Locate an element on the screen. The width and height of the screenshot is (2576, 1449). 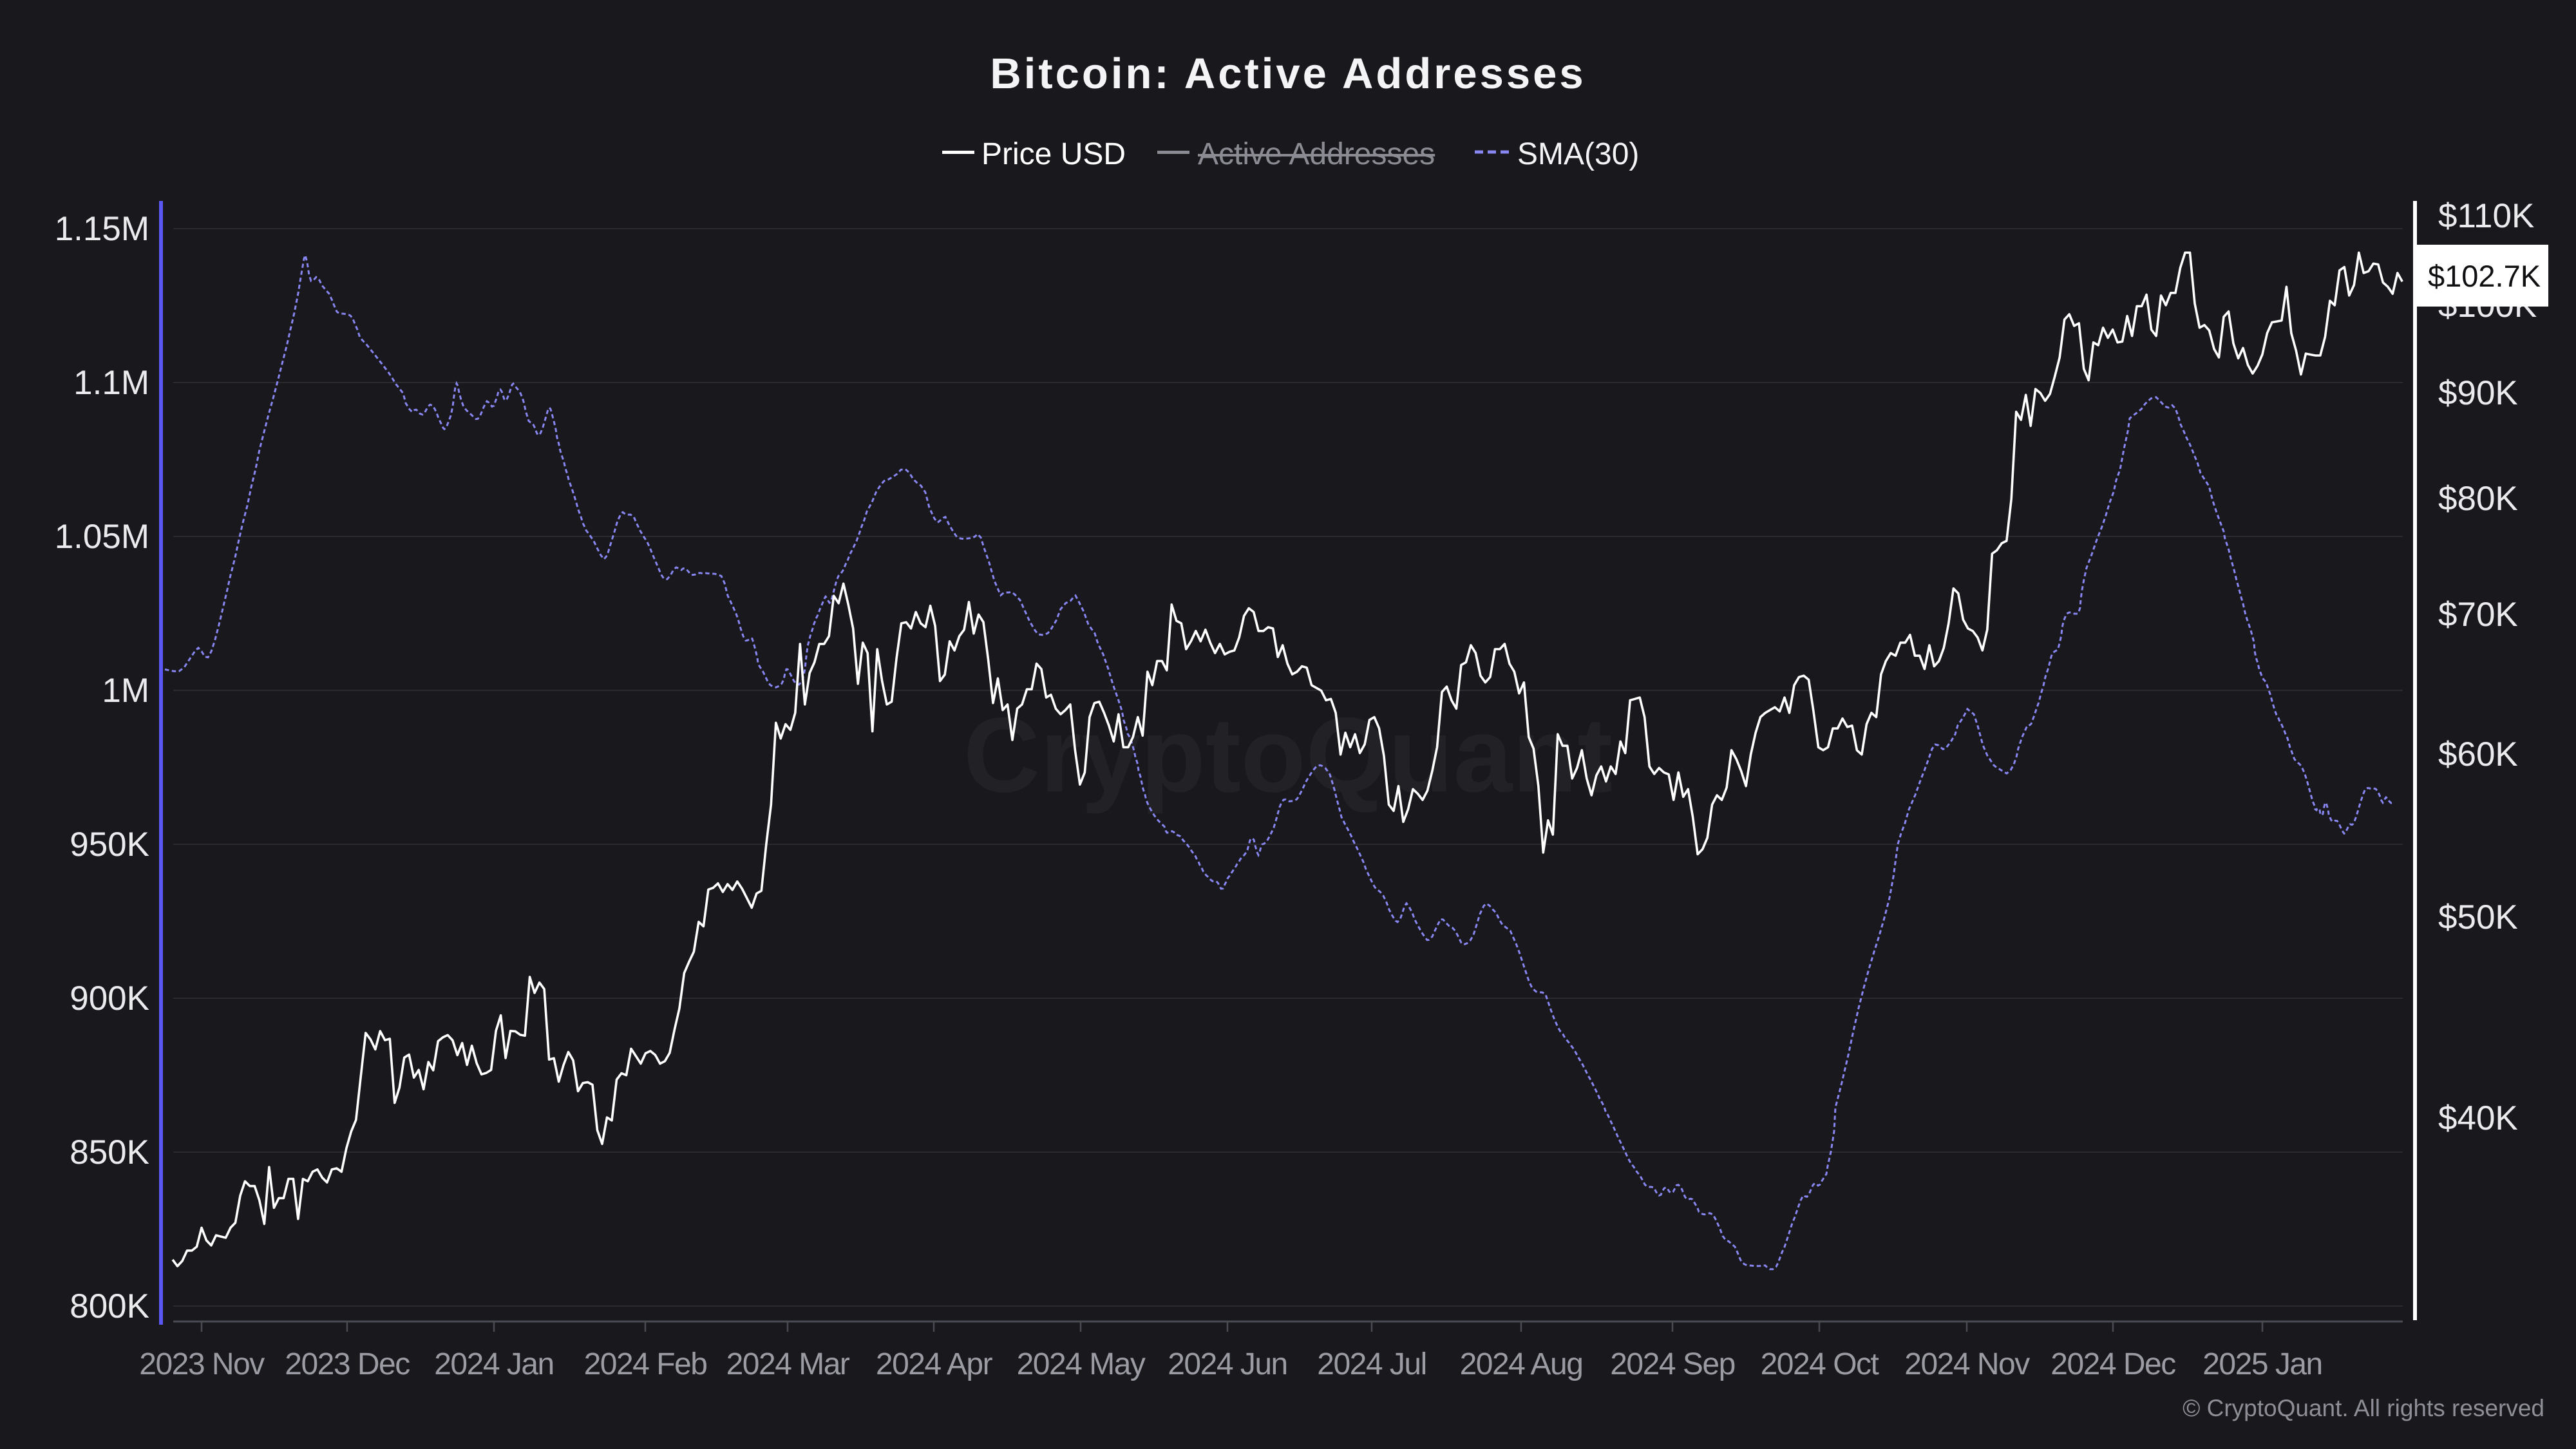
svg-text: 2024 May is located at coordinates (1081, 1364).